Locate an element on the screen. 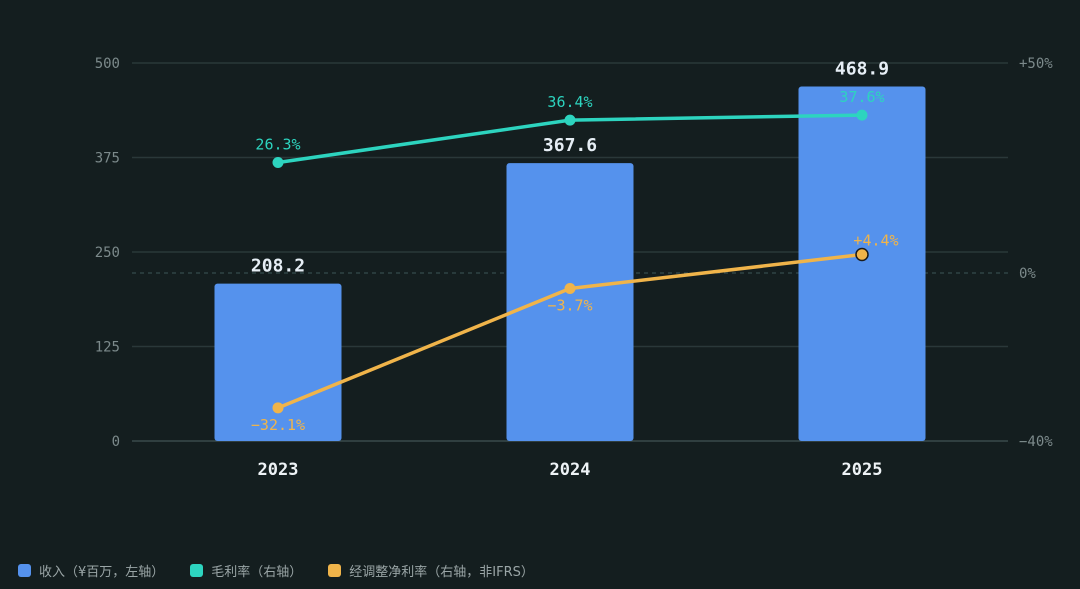  adjusted-net-margin-value-label: +4.4% is located at coordinates (875, 241).